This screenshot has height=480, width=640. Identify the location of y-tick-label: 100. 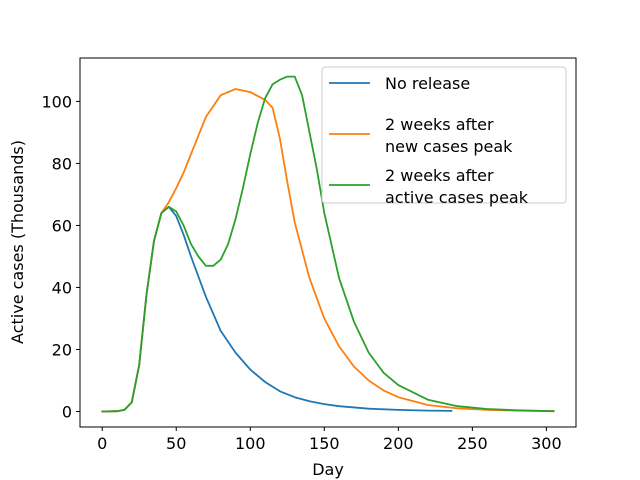
(56, 101).